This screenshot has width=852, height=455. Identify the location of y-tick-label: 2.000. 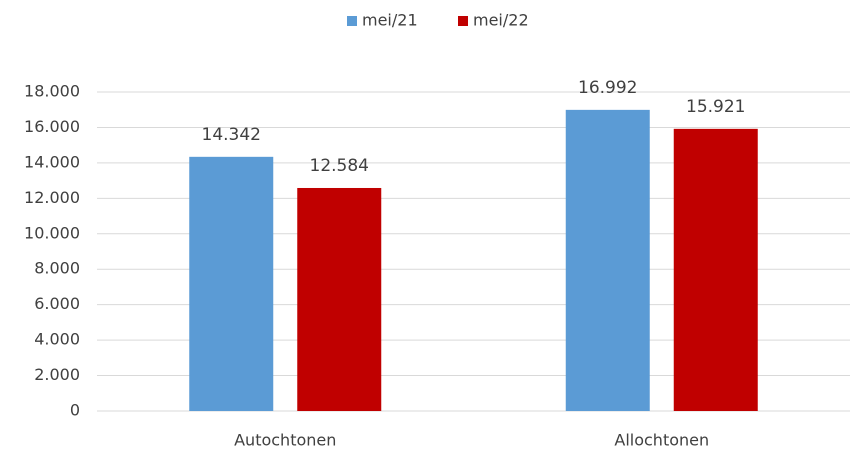
(57, 374).